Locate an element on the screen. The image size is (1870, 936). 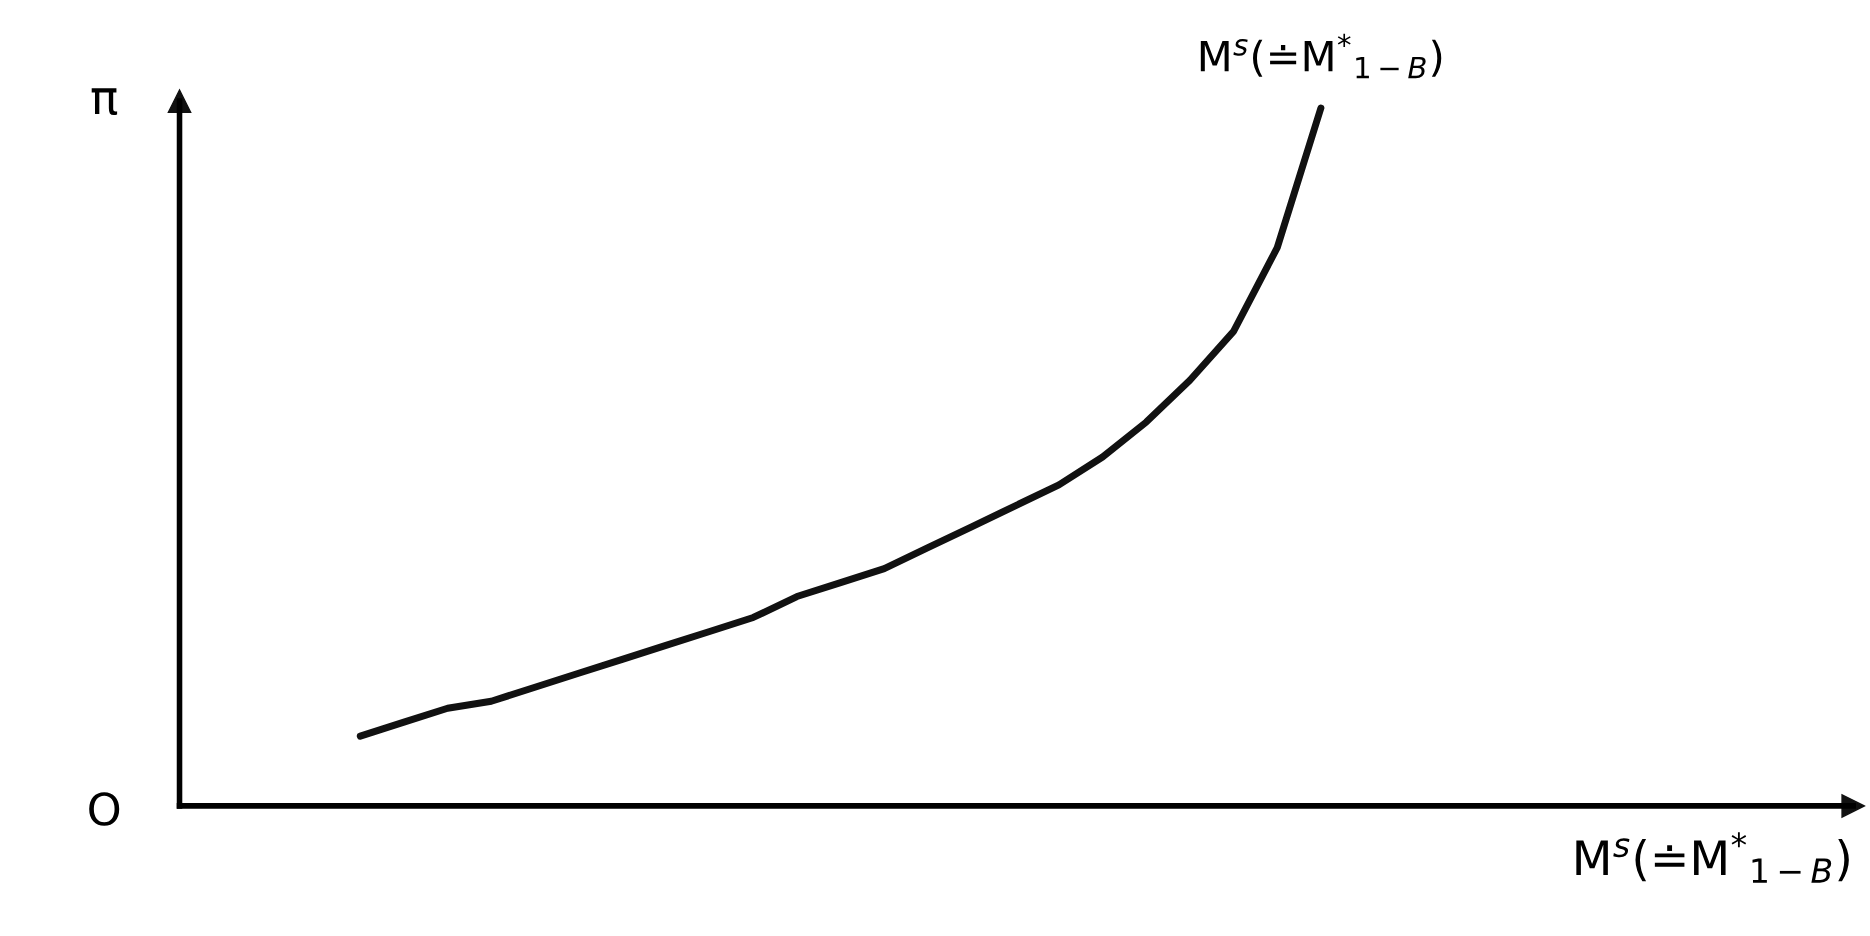
series-label: M$^{s}$(≐M$^{*}$$_{1−B}$) is located at coordinates (1321, 56).